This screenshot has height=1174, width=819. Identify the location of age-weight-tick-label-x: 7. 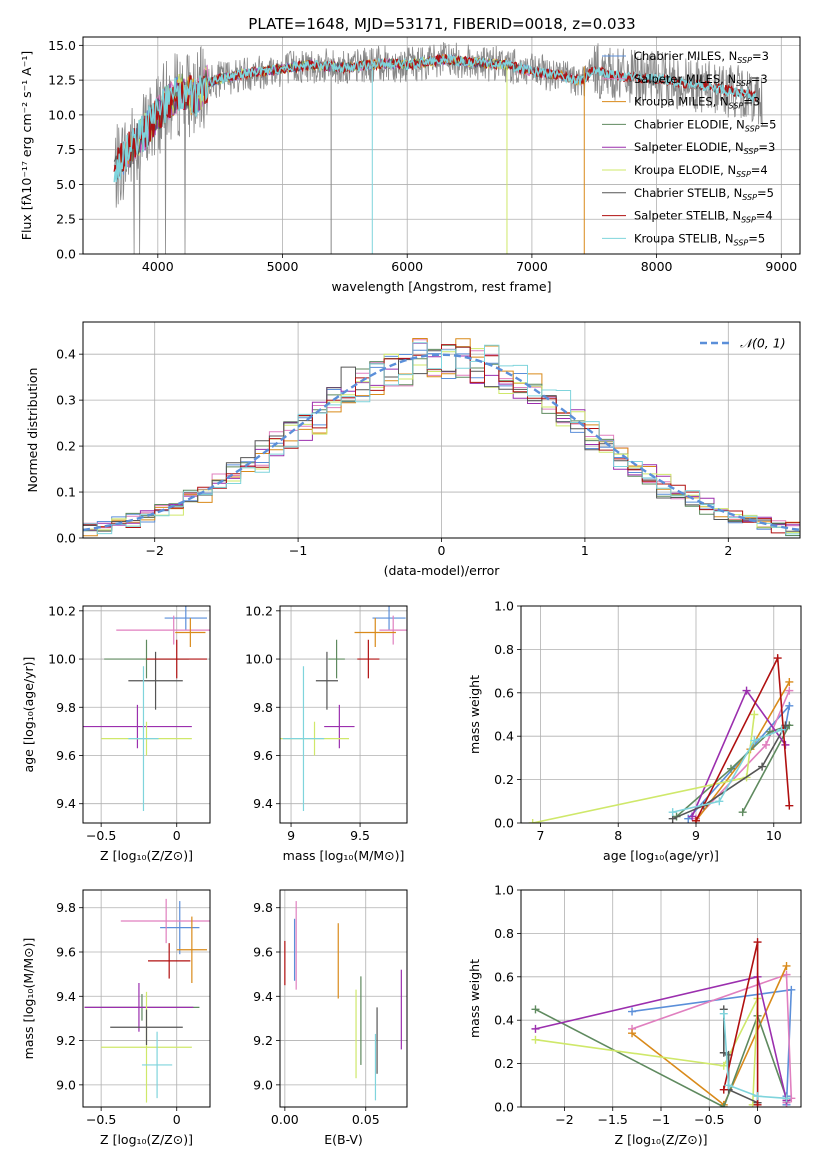
(540, 835).